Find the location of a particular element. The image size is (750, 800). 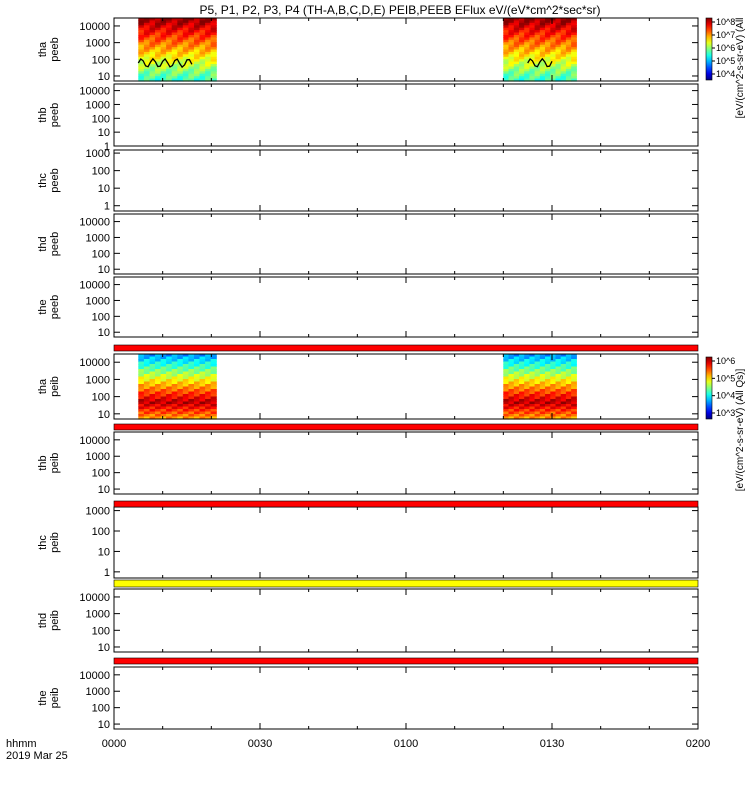

colorbar-tick-label: 10^3 is located at coordinates (725, 413).